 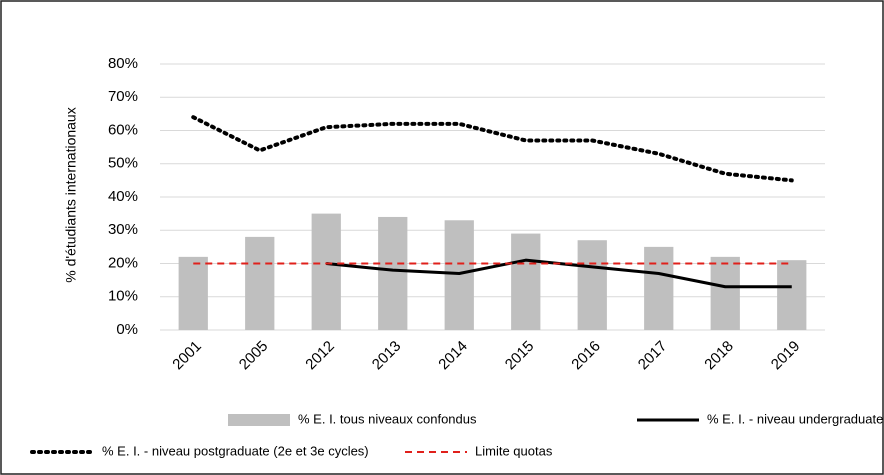 What do you see at coordinates (259, 420) in the screenshot?
I see `legend-swatch` at bounding box center [259, 420].